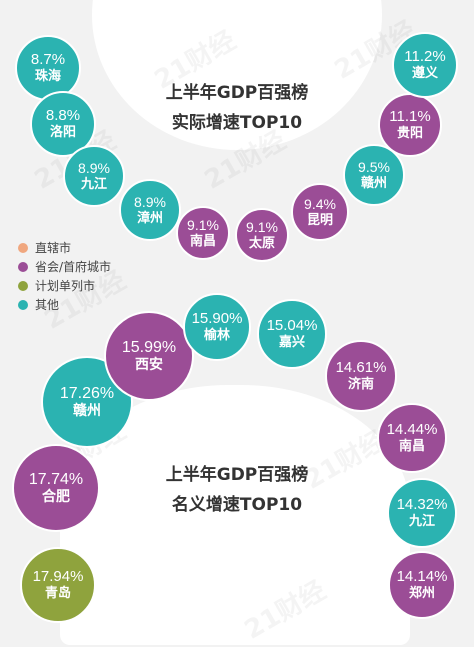 This screenshot has height=647, width=474. What do you see at coordinates (421, 594) in the screenshot?
I see `chart2-city-label: 郑州` at bounding box center [421, 594].